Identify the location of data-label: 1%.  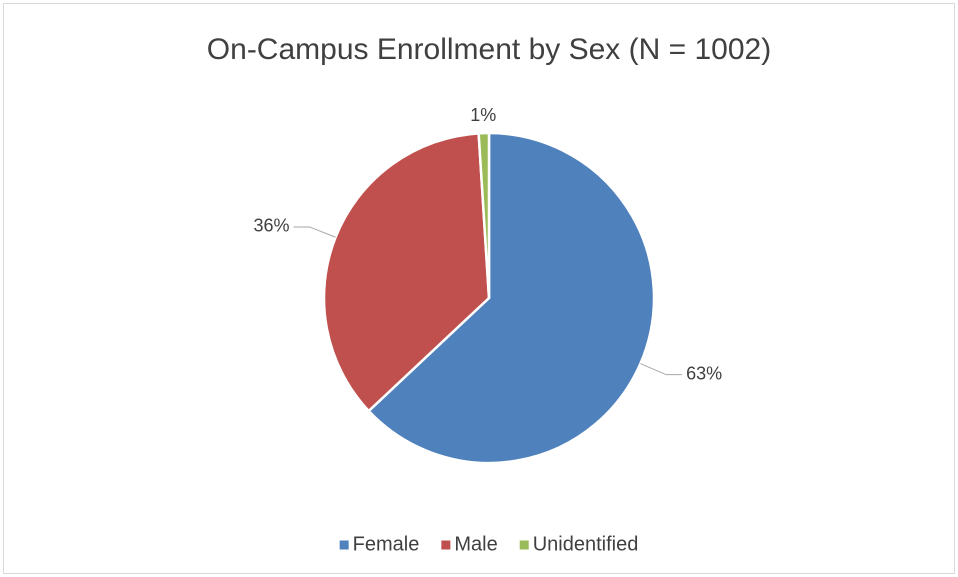
(483, 115).